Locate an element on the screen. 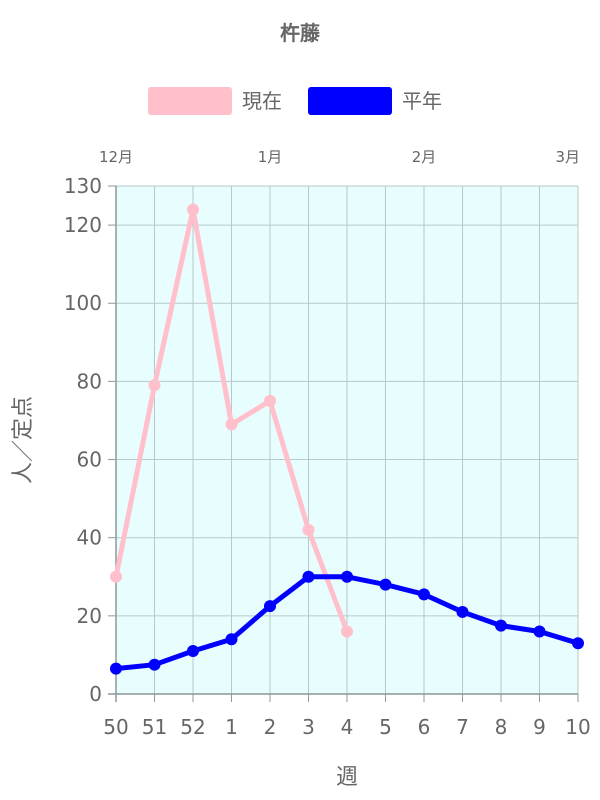 This screenshot has height=800, width=600. x-tick-label: 10 is located at coordinates (577, 727).